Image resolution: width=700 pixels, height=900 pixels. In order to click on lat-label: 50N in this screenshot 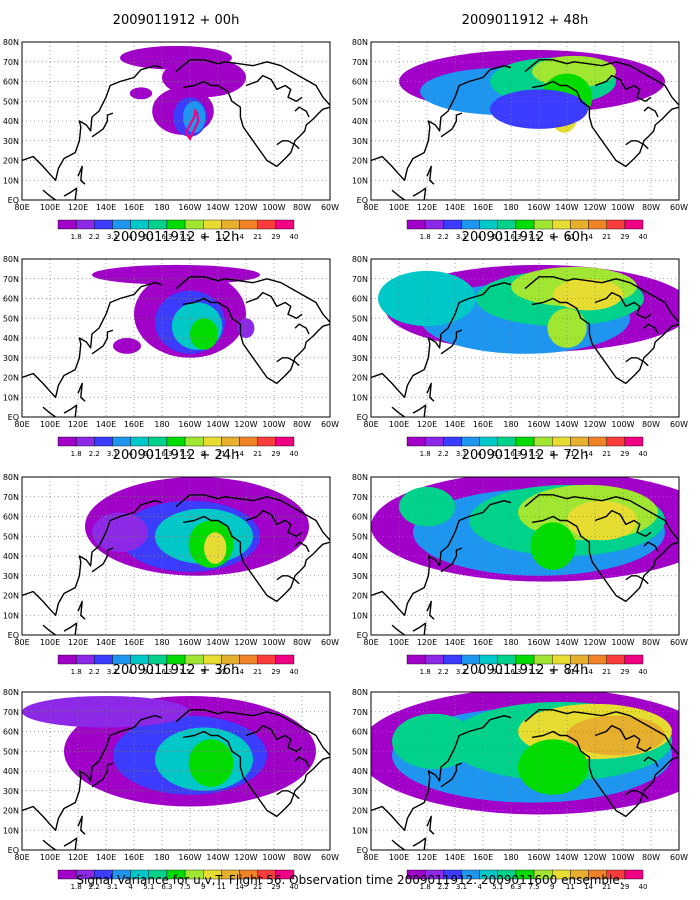, I will do `click(360, 101)`.